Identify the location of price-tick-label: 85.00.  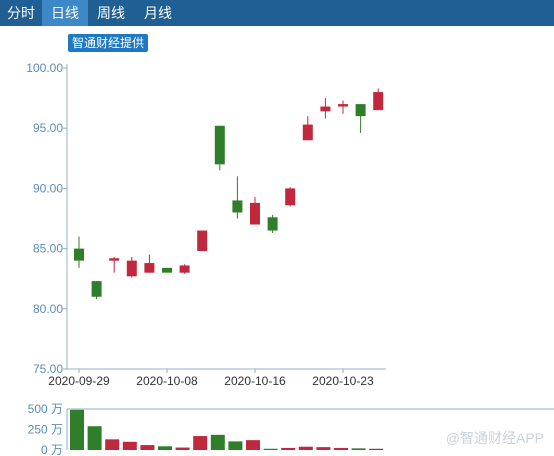
(48, 249).